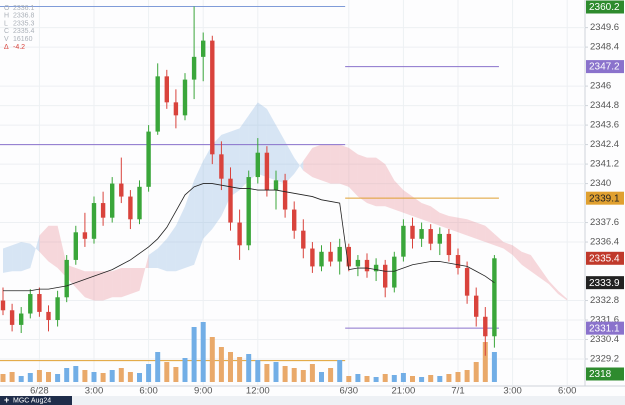 Image resolution: width=625 pixels, height=405 pixels. Describe the element at coordinates (24, 8) in the screenshot. I see `info-value: 2336.1` at that location.